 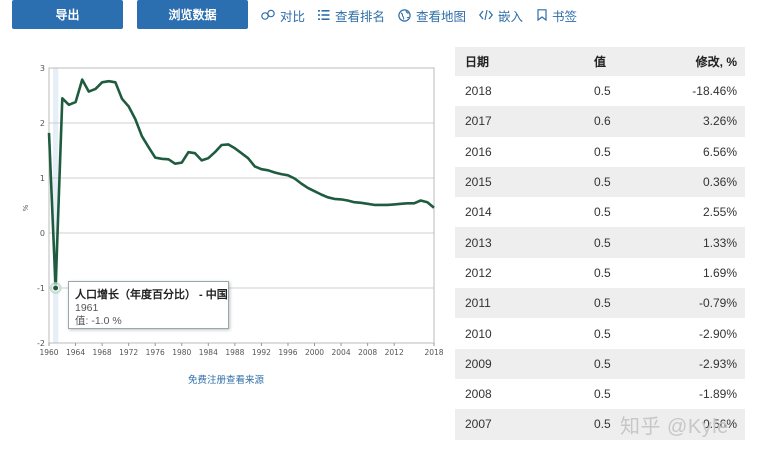 I want to click on table-row: 2015 0.5 0.36%, so click(x=600, y=182).